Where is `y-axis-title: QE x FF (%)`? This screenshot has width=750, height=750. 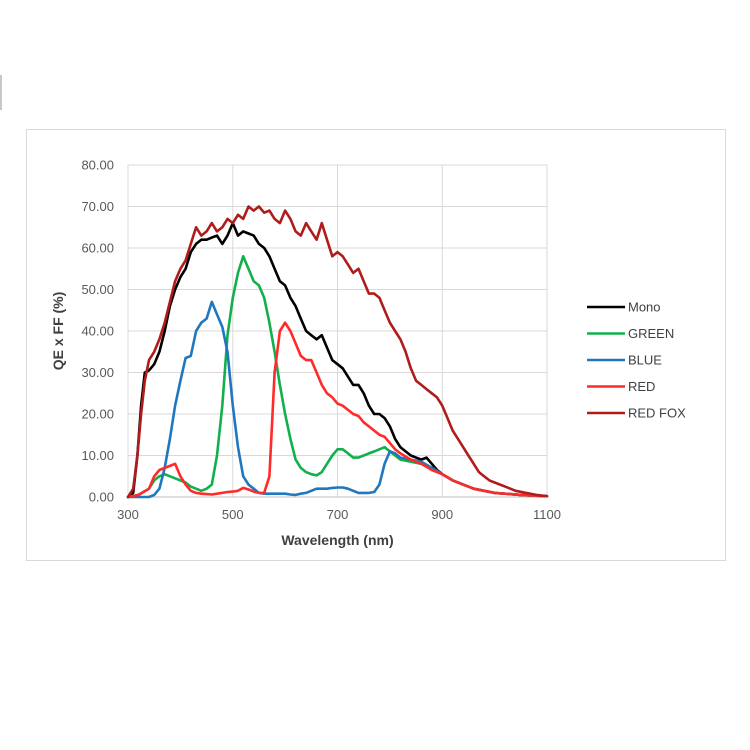 y-axis-title: QE x FF (%) is located at coordinates (58, 331).